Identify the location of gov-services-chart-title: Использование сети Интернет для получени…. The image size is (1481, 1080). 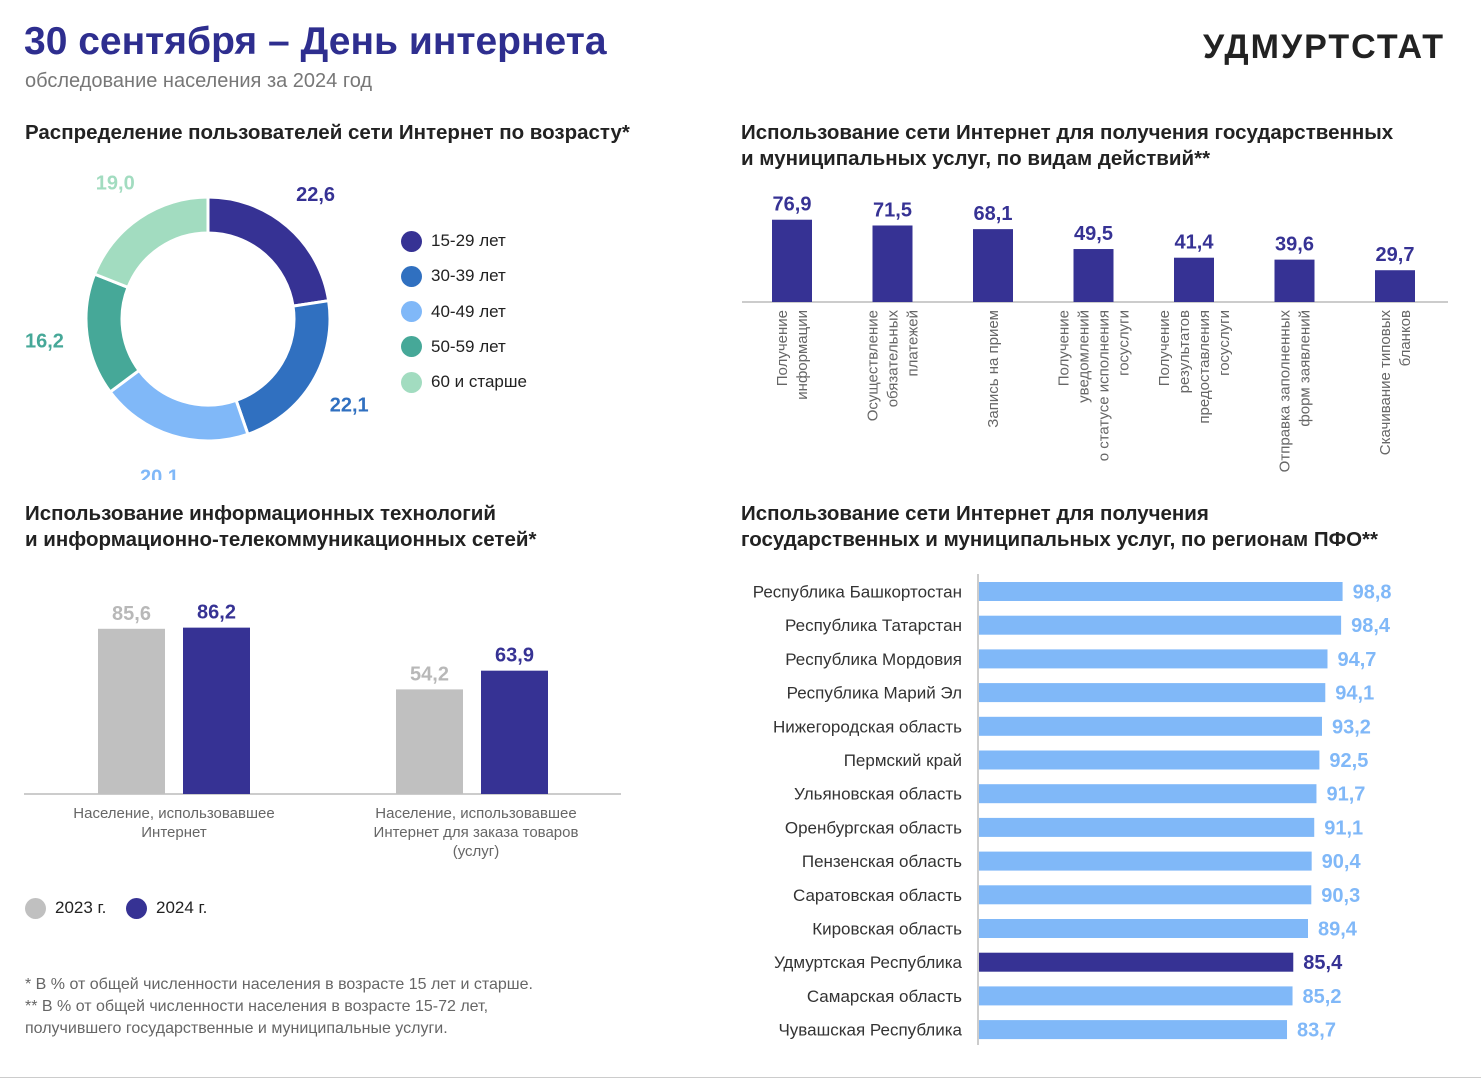
(1067, 146).